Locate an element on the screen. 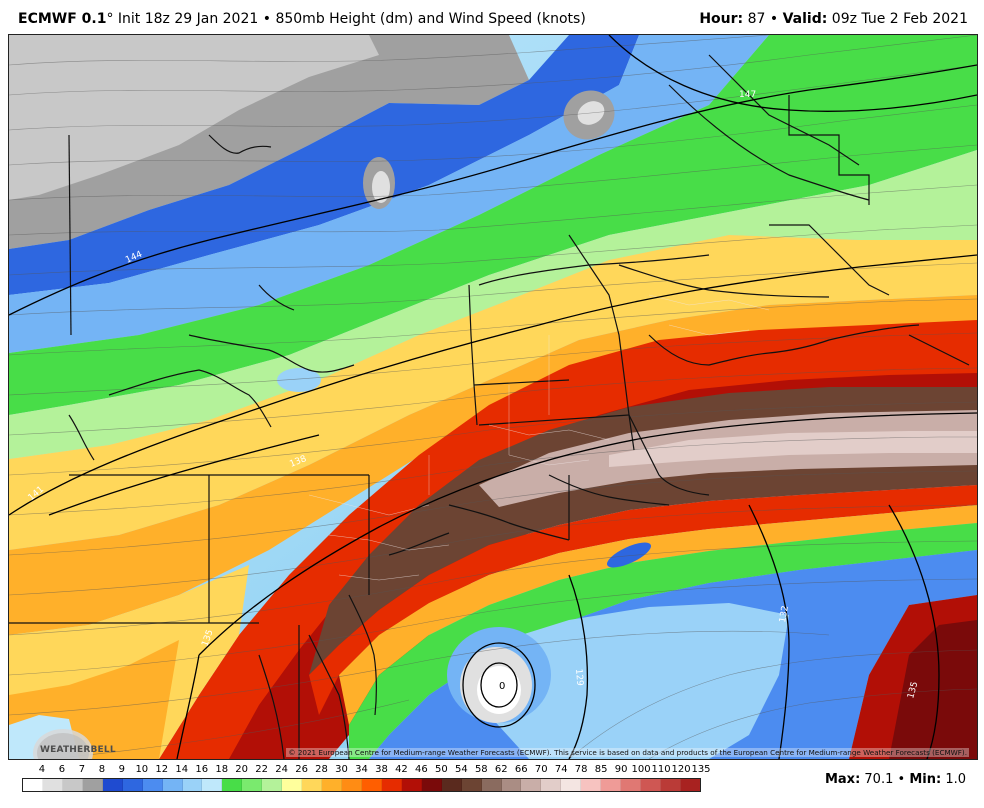 Image resolution: width=984 pixels, height=808 pixels. legend-label: 42 is located at coordinates (401, 769).